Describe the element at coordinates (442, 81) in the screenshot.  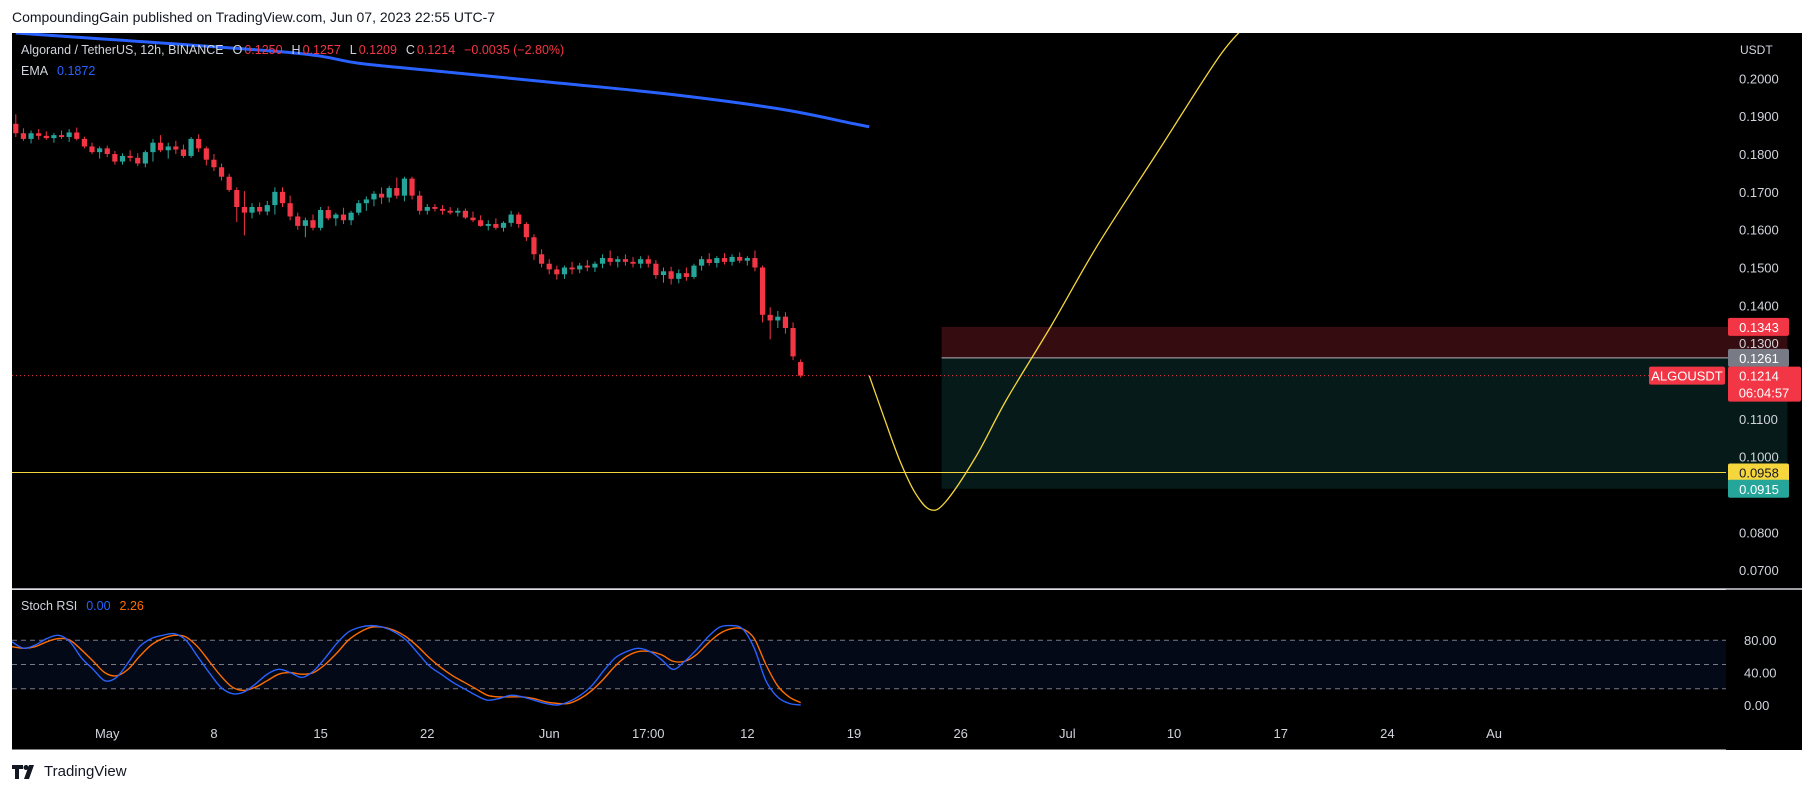
I see `ema-line` at that location.